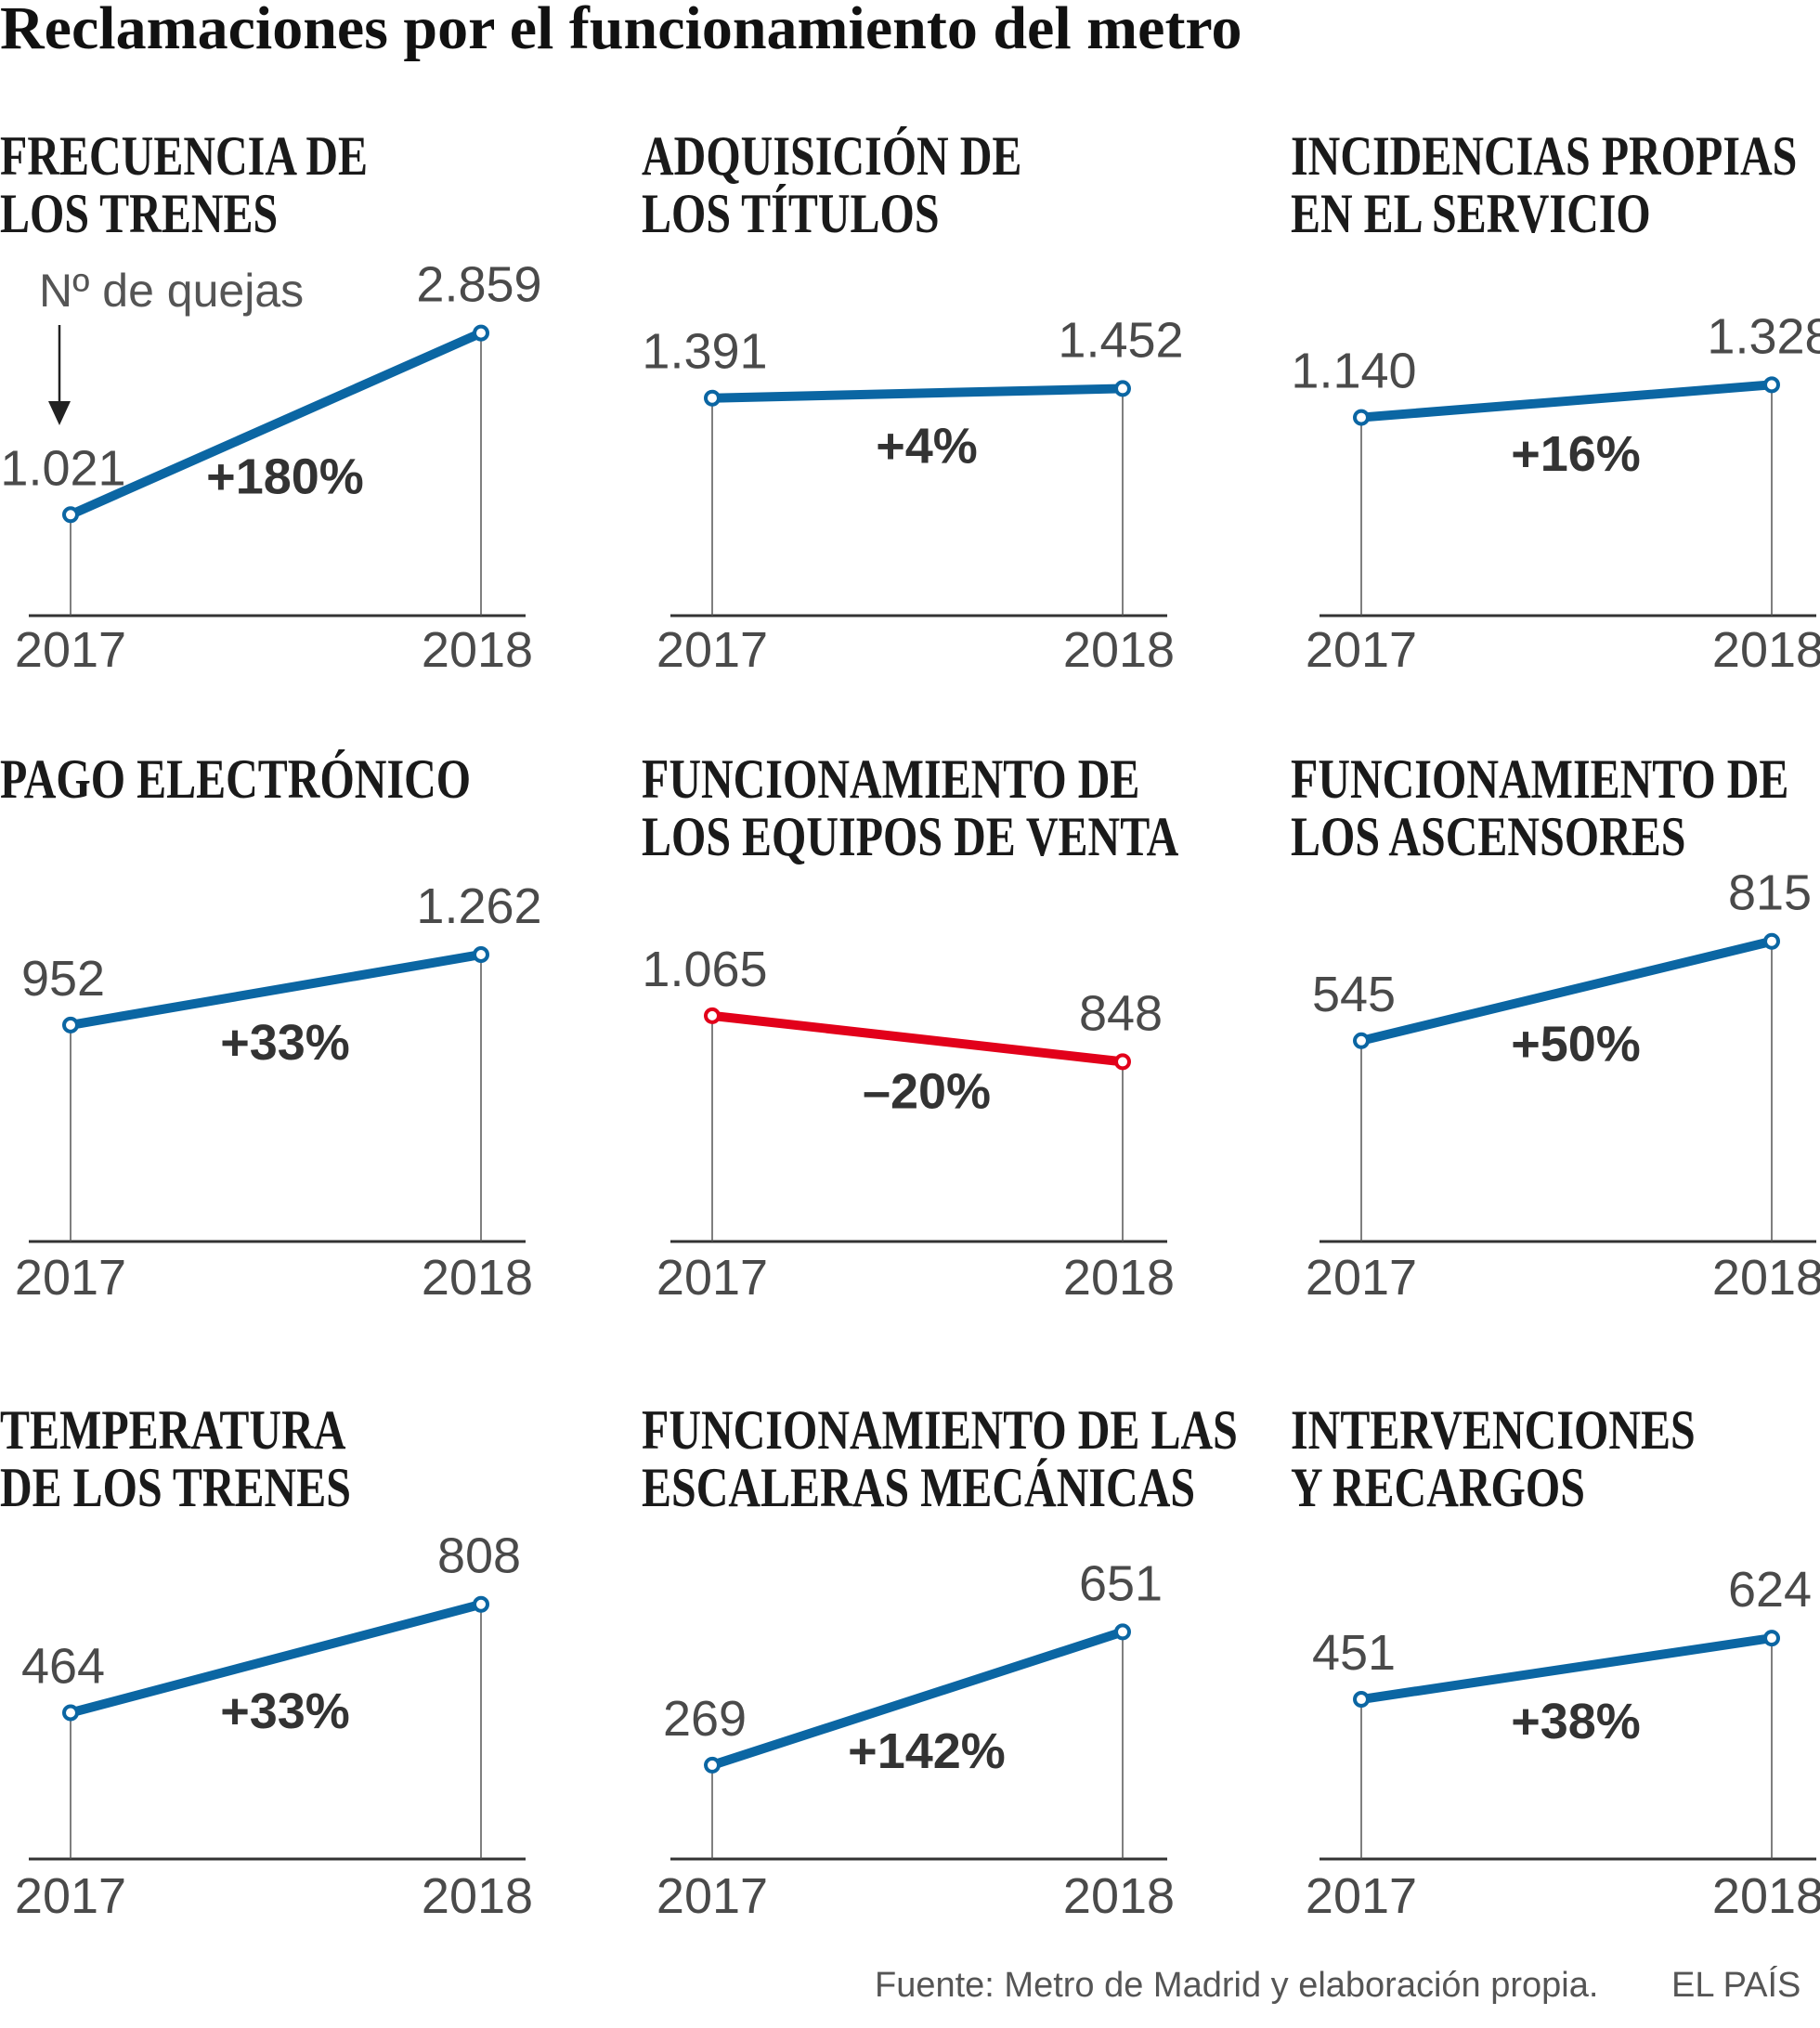 This screenshot has width=1820, height=2028. Describe the element at coordinates (1354, 1653) in the screenshot. I see `value-label-2017: 451` at that location.